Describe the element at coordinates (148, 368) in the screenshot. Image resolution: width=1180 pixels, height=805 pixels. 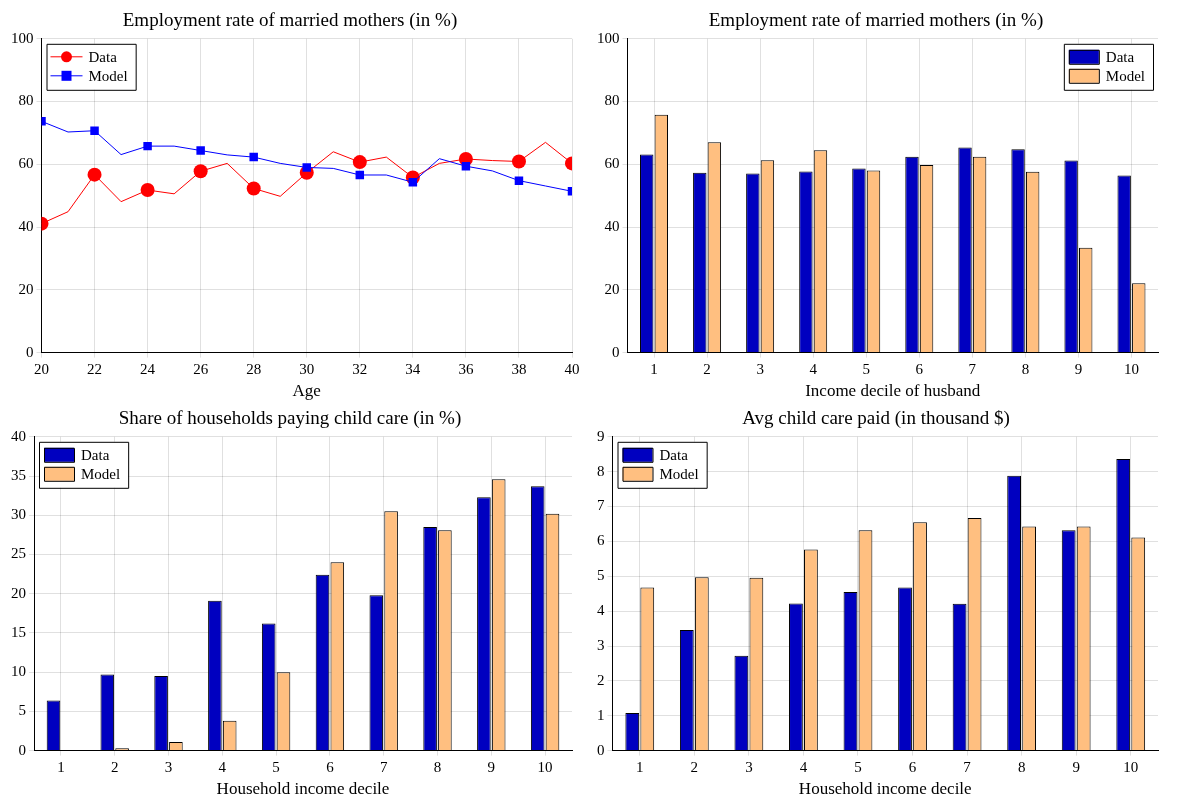
I see `x-tick-label: 24` at that location.